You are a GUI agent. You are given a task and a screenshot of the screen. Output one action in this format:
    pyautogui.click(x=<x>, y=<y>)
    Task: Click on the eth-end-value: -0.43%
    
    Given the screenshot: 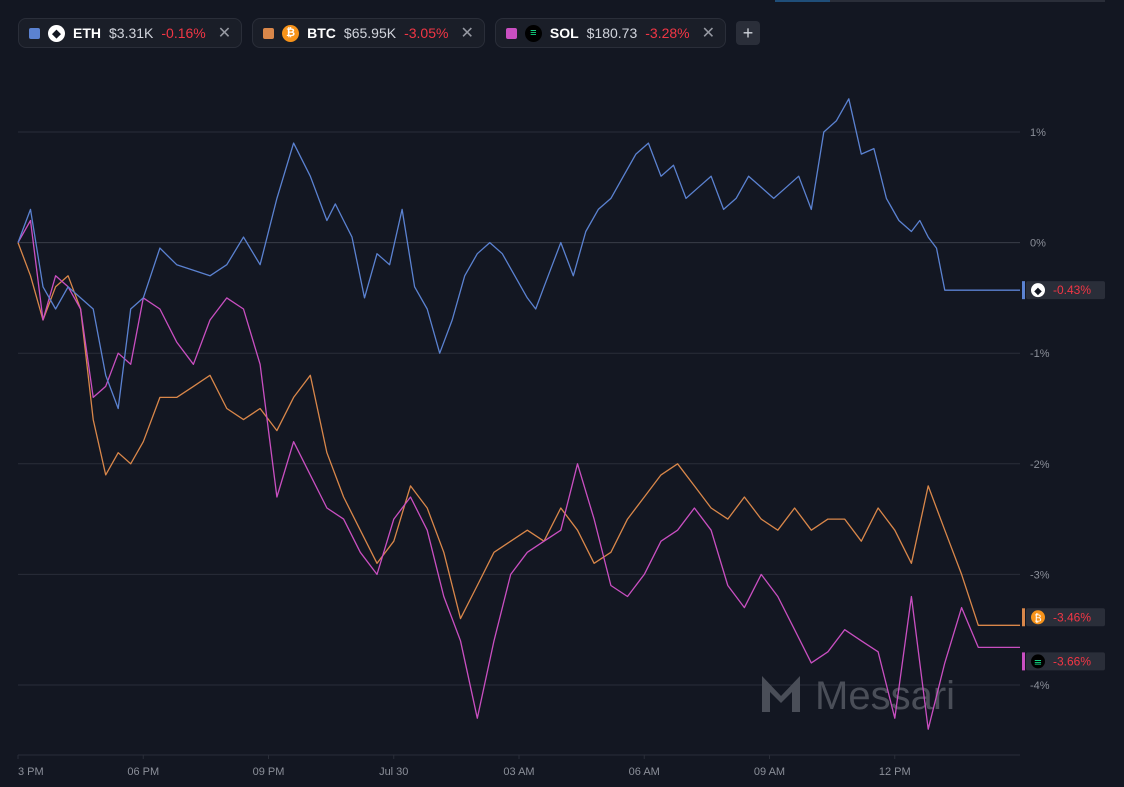 What is the action you would take?
    pyautogui.click(x=1072, y=290)
    